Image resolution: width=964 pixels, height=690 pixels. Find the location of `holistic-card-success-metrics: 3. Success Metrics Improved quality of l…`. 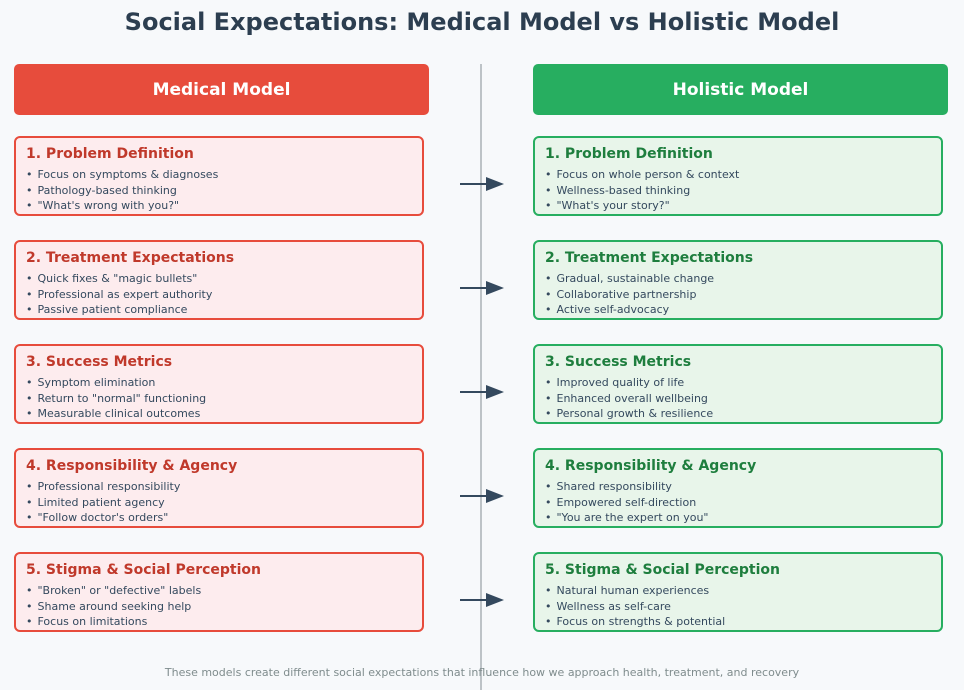

holistic-card-success-metrics: 3. Success Metrics Improved quality of l… is located at coordinates (738, 384).